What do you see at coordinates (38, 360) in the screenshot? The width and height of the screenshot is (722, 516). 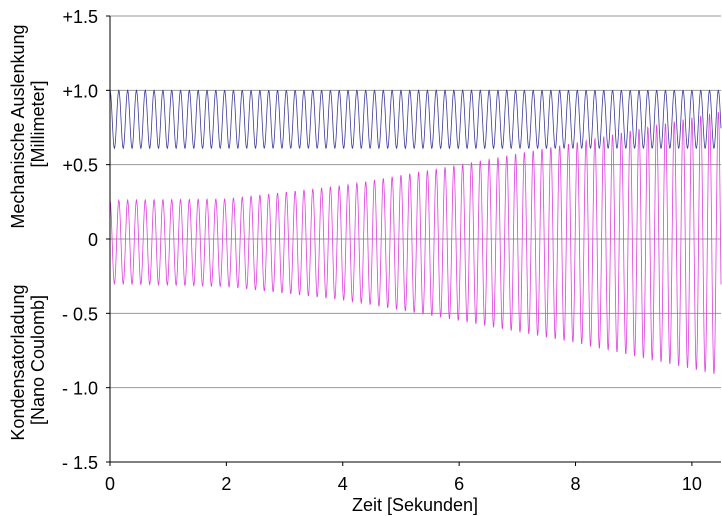 I see `y-axis-label-lower-line-2: [Nano Coulomb]` at bounding box center [38, 360].